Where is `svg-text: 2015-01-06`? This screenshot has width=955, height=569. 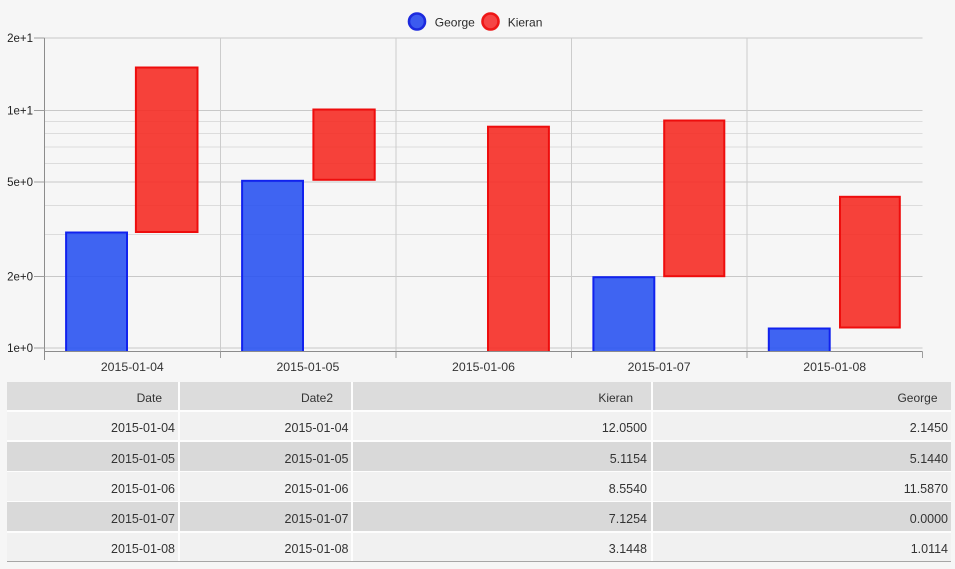
svg-text: 2015-01-06 is located at coordinates (483, 367).